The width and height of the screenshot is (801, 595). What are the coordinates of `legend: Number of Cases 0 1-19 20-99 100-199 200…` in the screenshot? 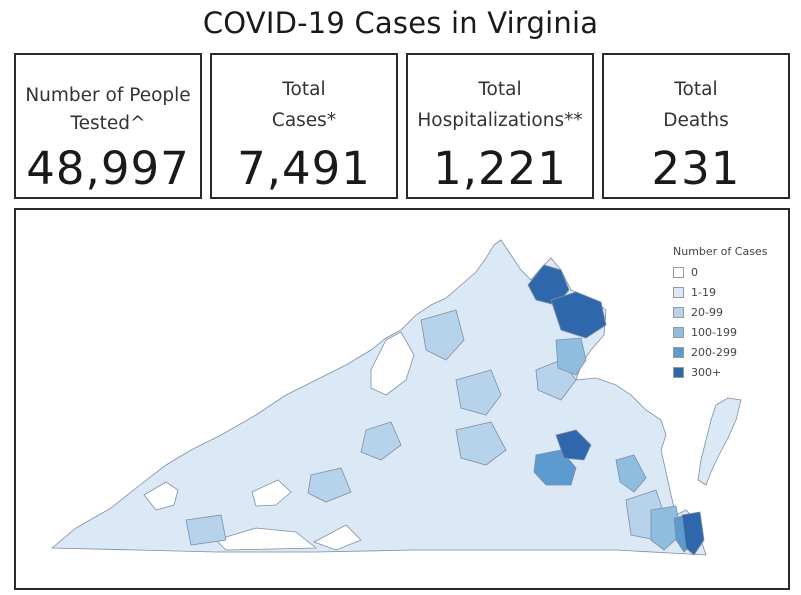 It's located at (720, 313).